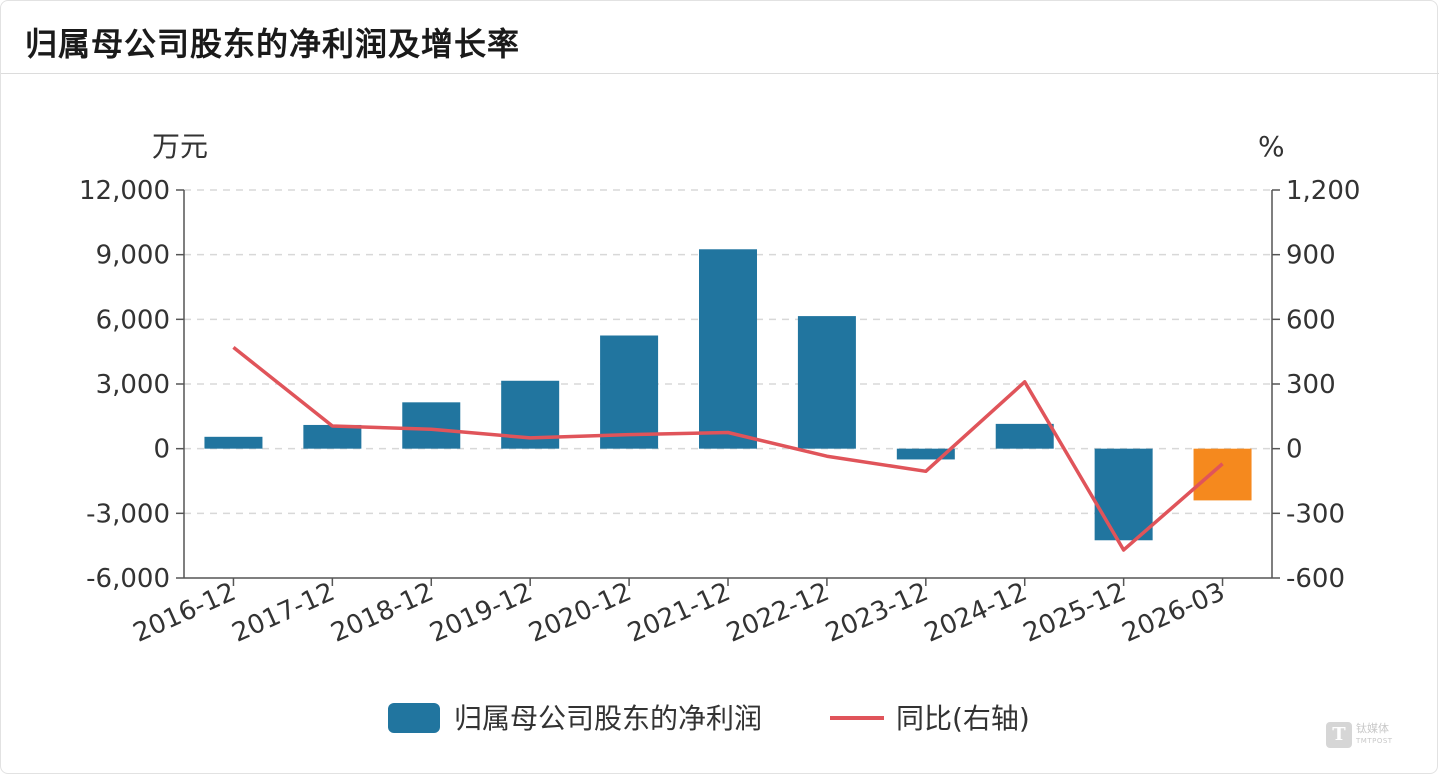  I want to click on x-tick-label: 2017-12, so click(283, 613).